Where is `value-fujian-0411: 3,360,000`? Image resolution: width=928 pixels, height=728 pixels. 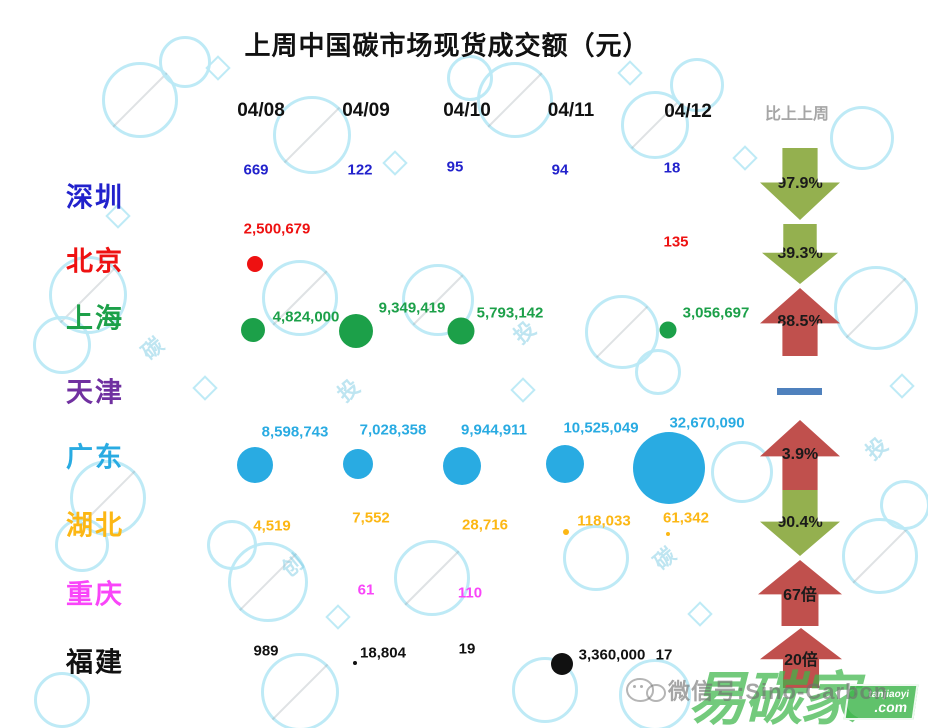 value-fujian-0411: 3,360,000 is located at coordinates (612, 655).